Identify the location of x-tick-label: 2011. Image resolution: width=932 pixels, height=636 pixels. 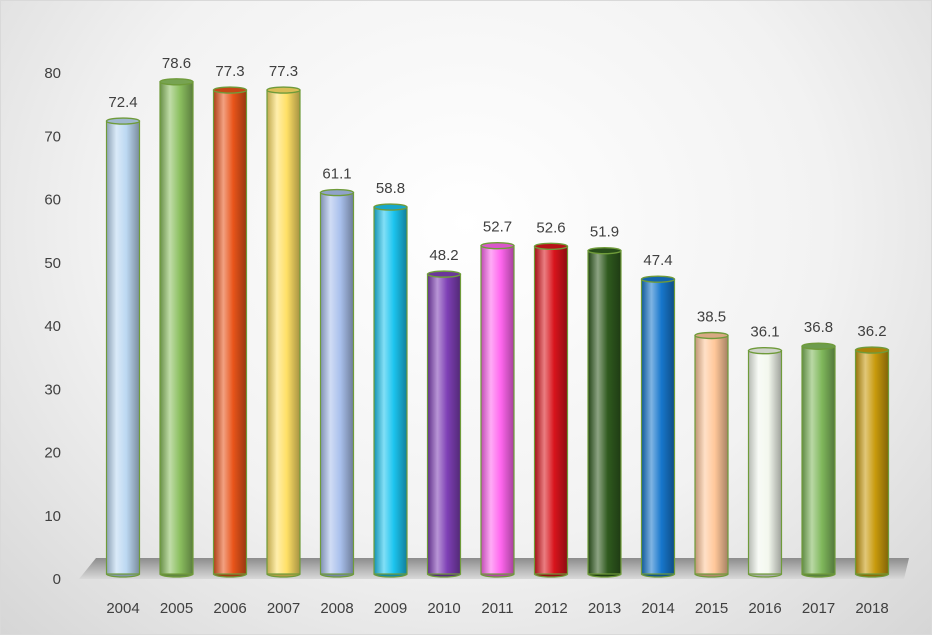
(497, 608).